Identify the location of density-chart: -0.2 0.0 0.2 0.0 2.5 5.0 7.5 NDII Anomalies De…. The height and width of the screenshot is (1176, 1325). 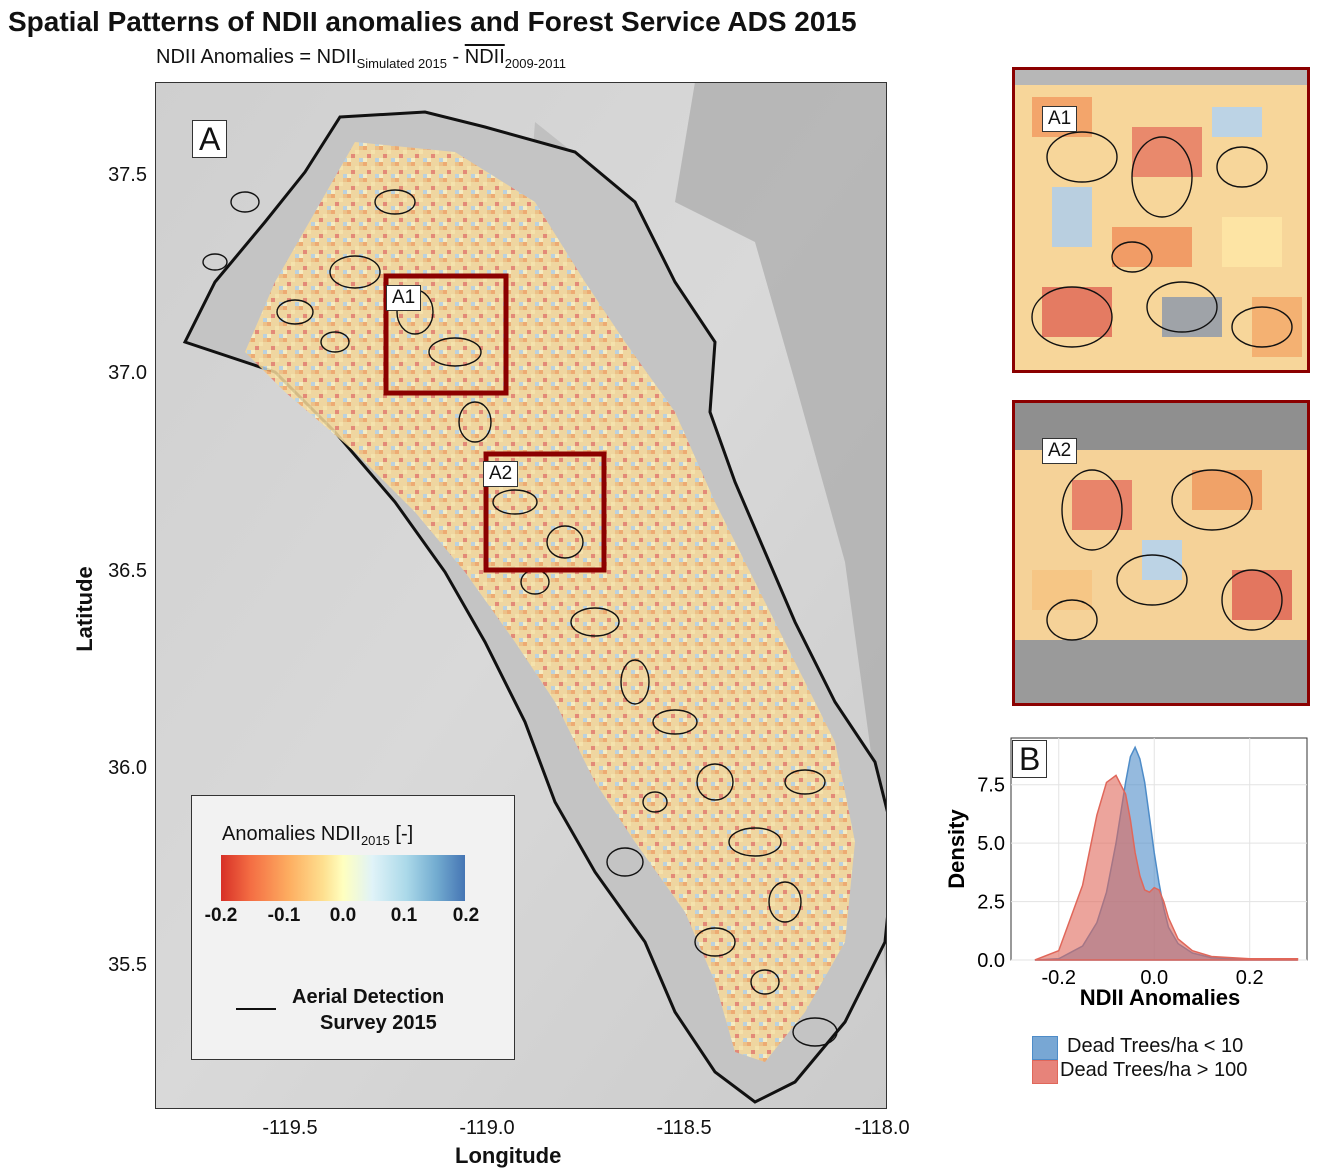
(1126, 873).